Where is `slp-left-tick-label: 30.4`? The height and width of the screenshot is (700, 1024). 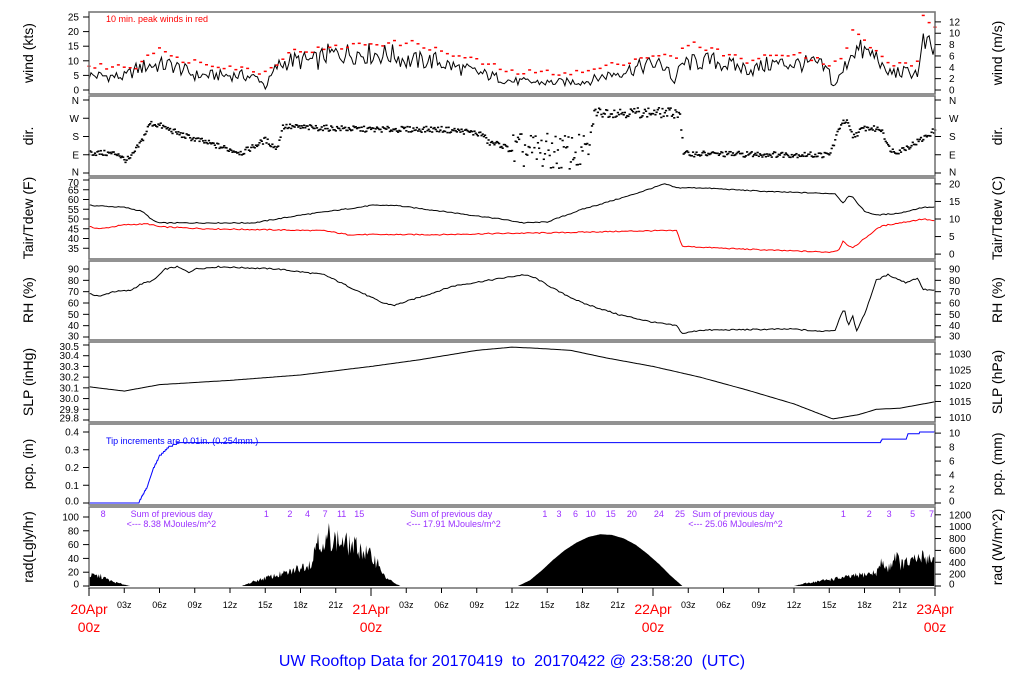
slp-left-tick-label: 30.4 is located at coordinates (70, 356).